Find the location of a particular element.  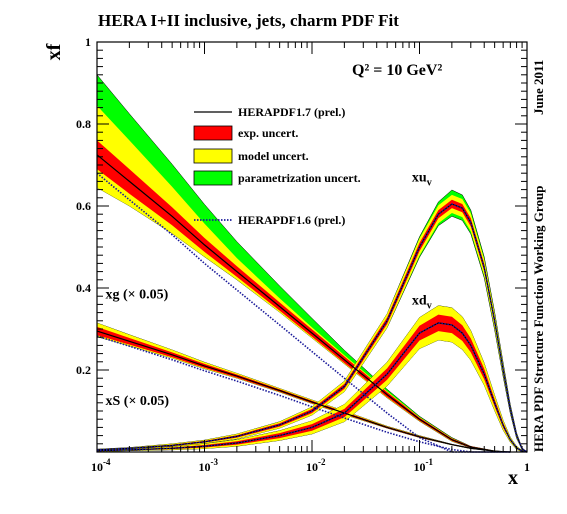

y-tick-label: 0.6 is located at coordinates (83, 206).